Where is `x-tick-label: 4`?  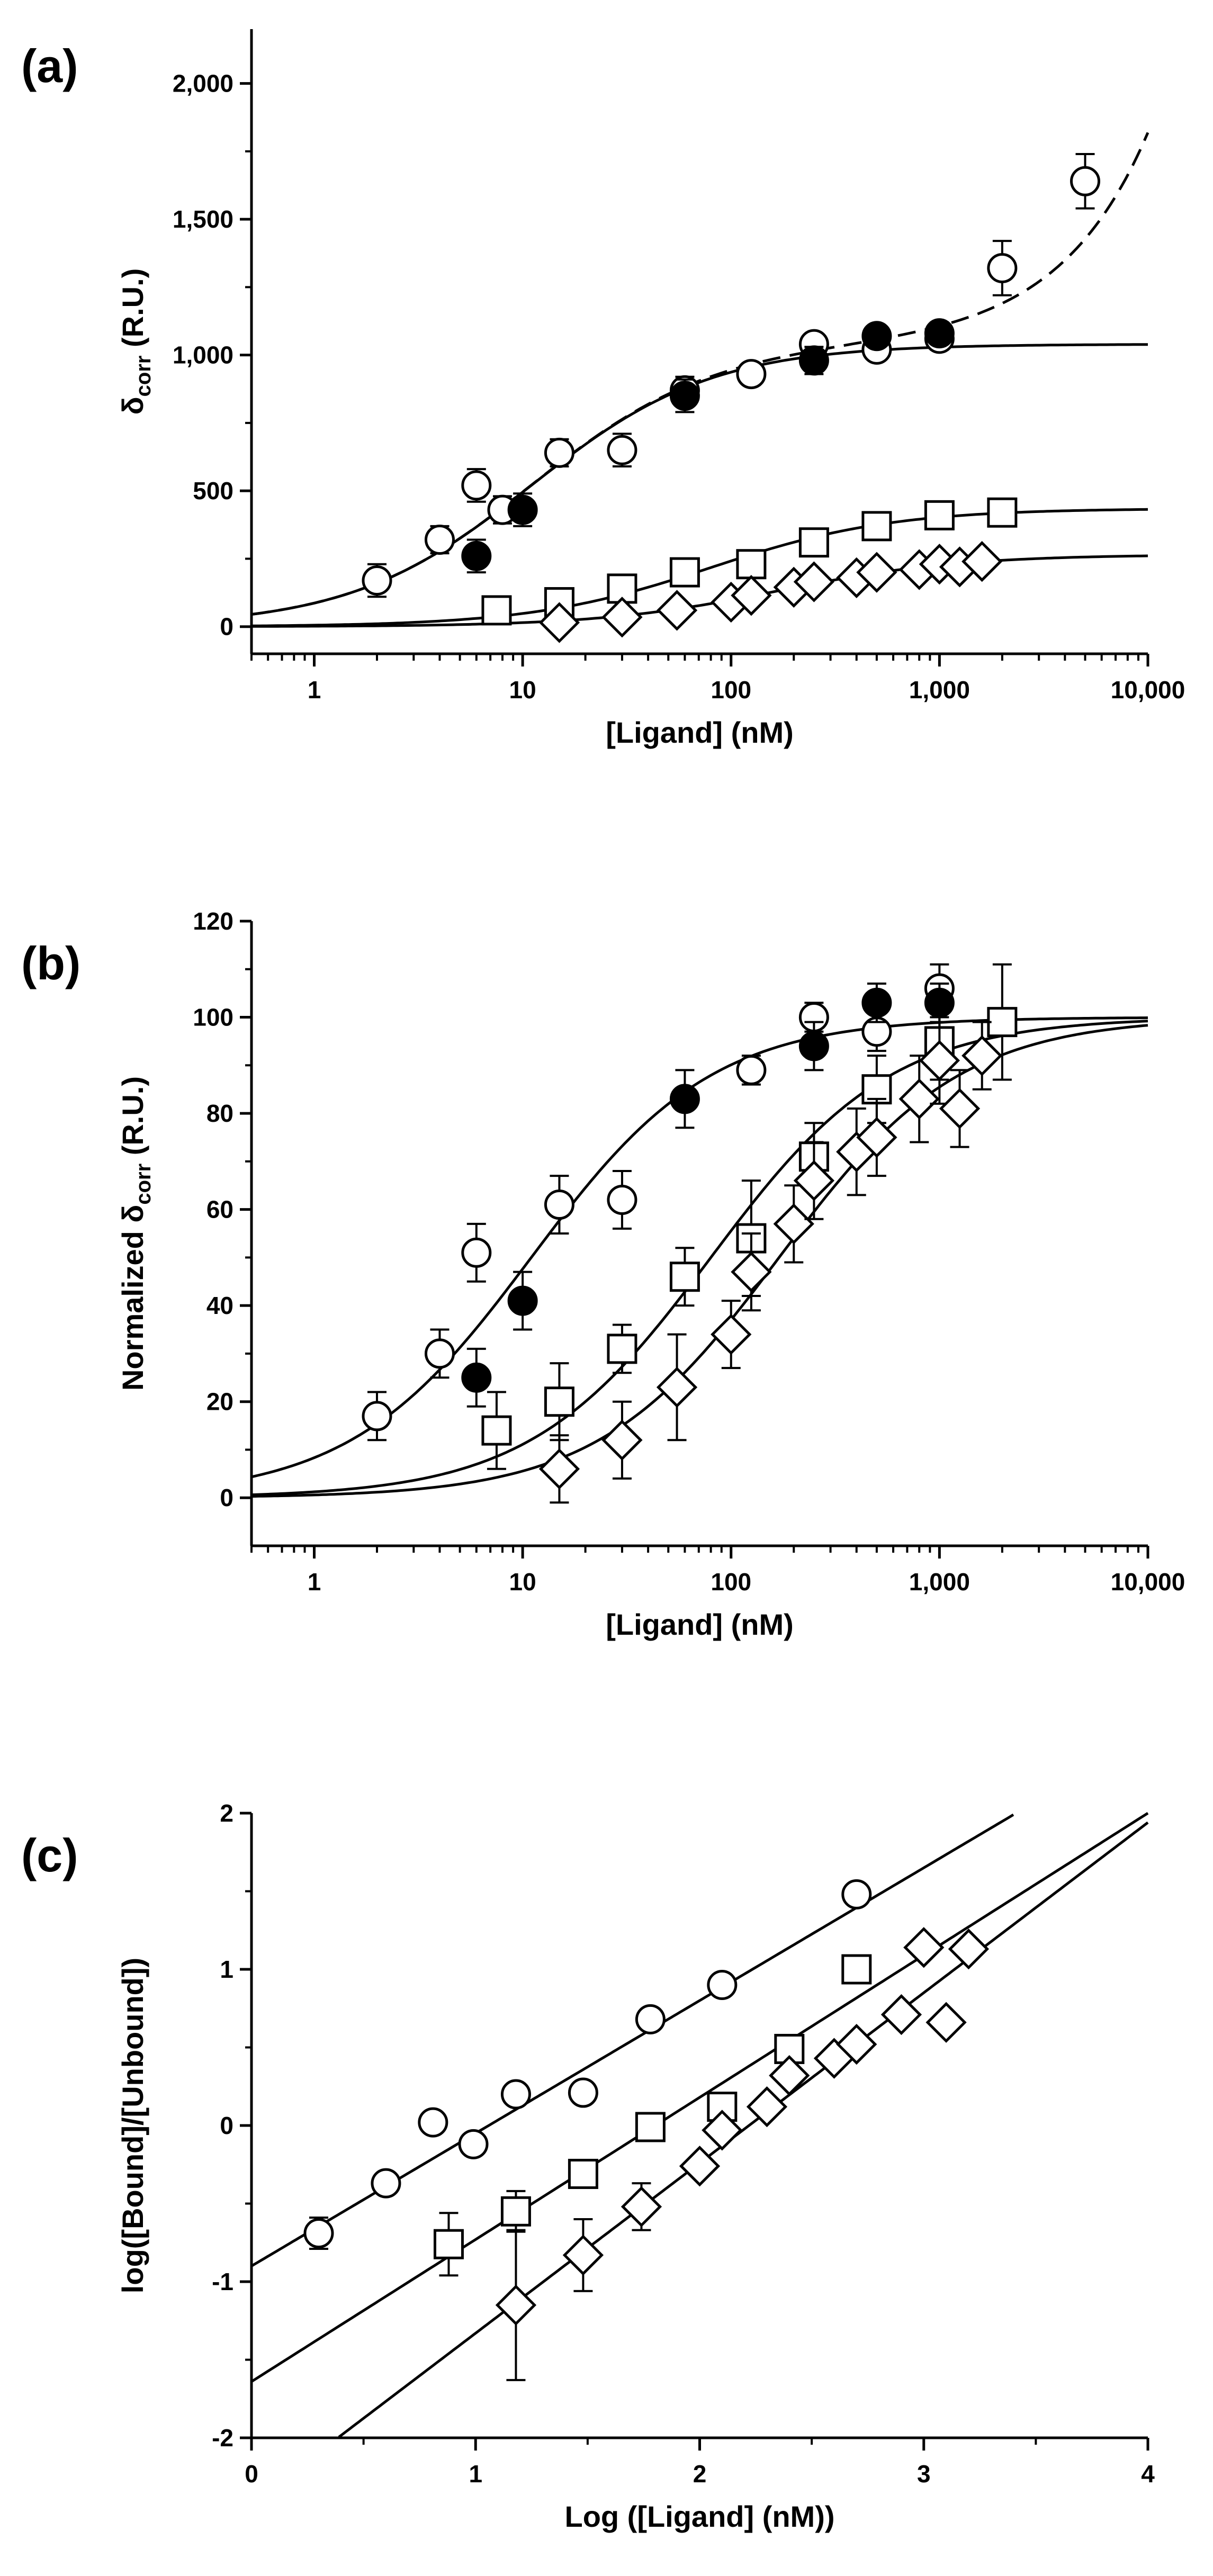 x-tick-label: 4 is located at coordinates (1148, 2474).